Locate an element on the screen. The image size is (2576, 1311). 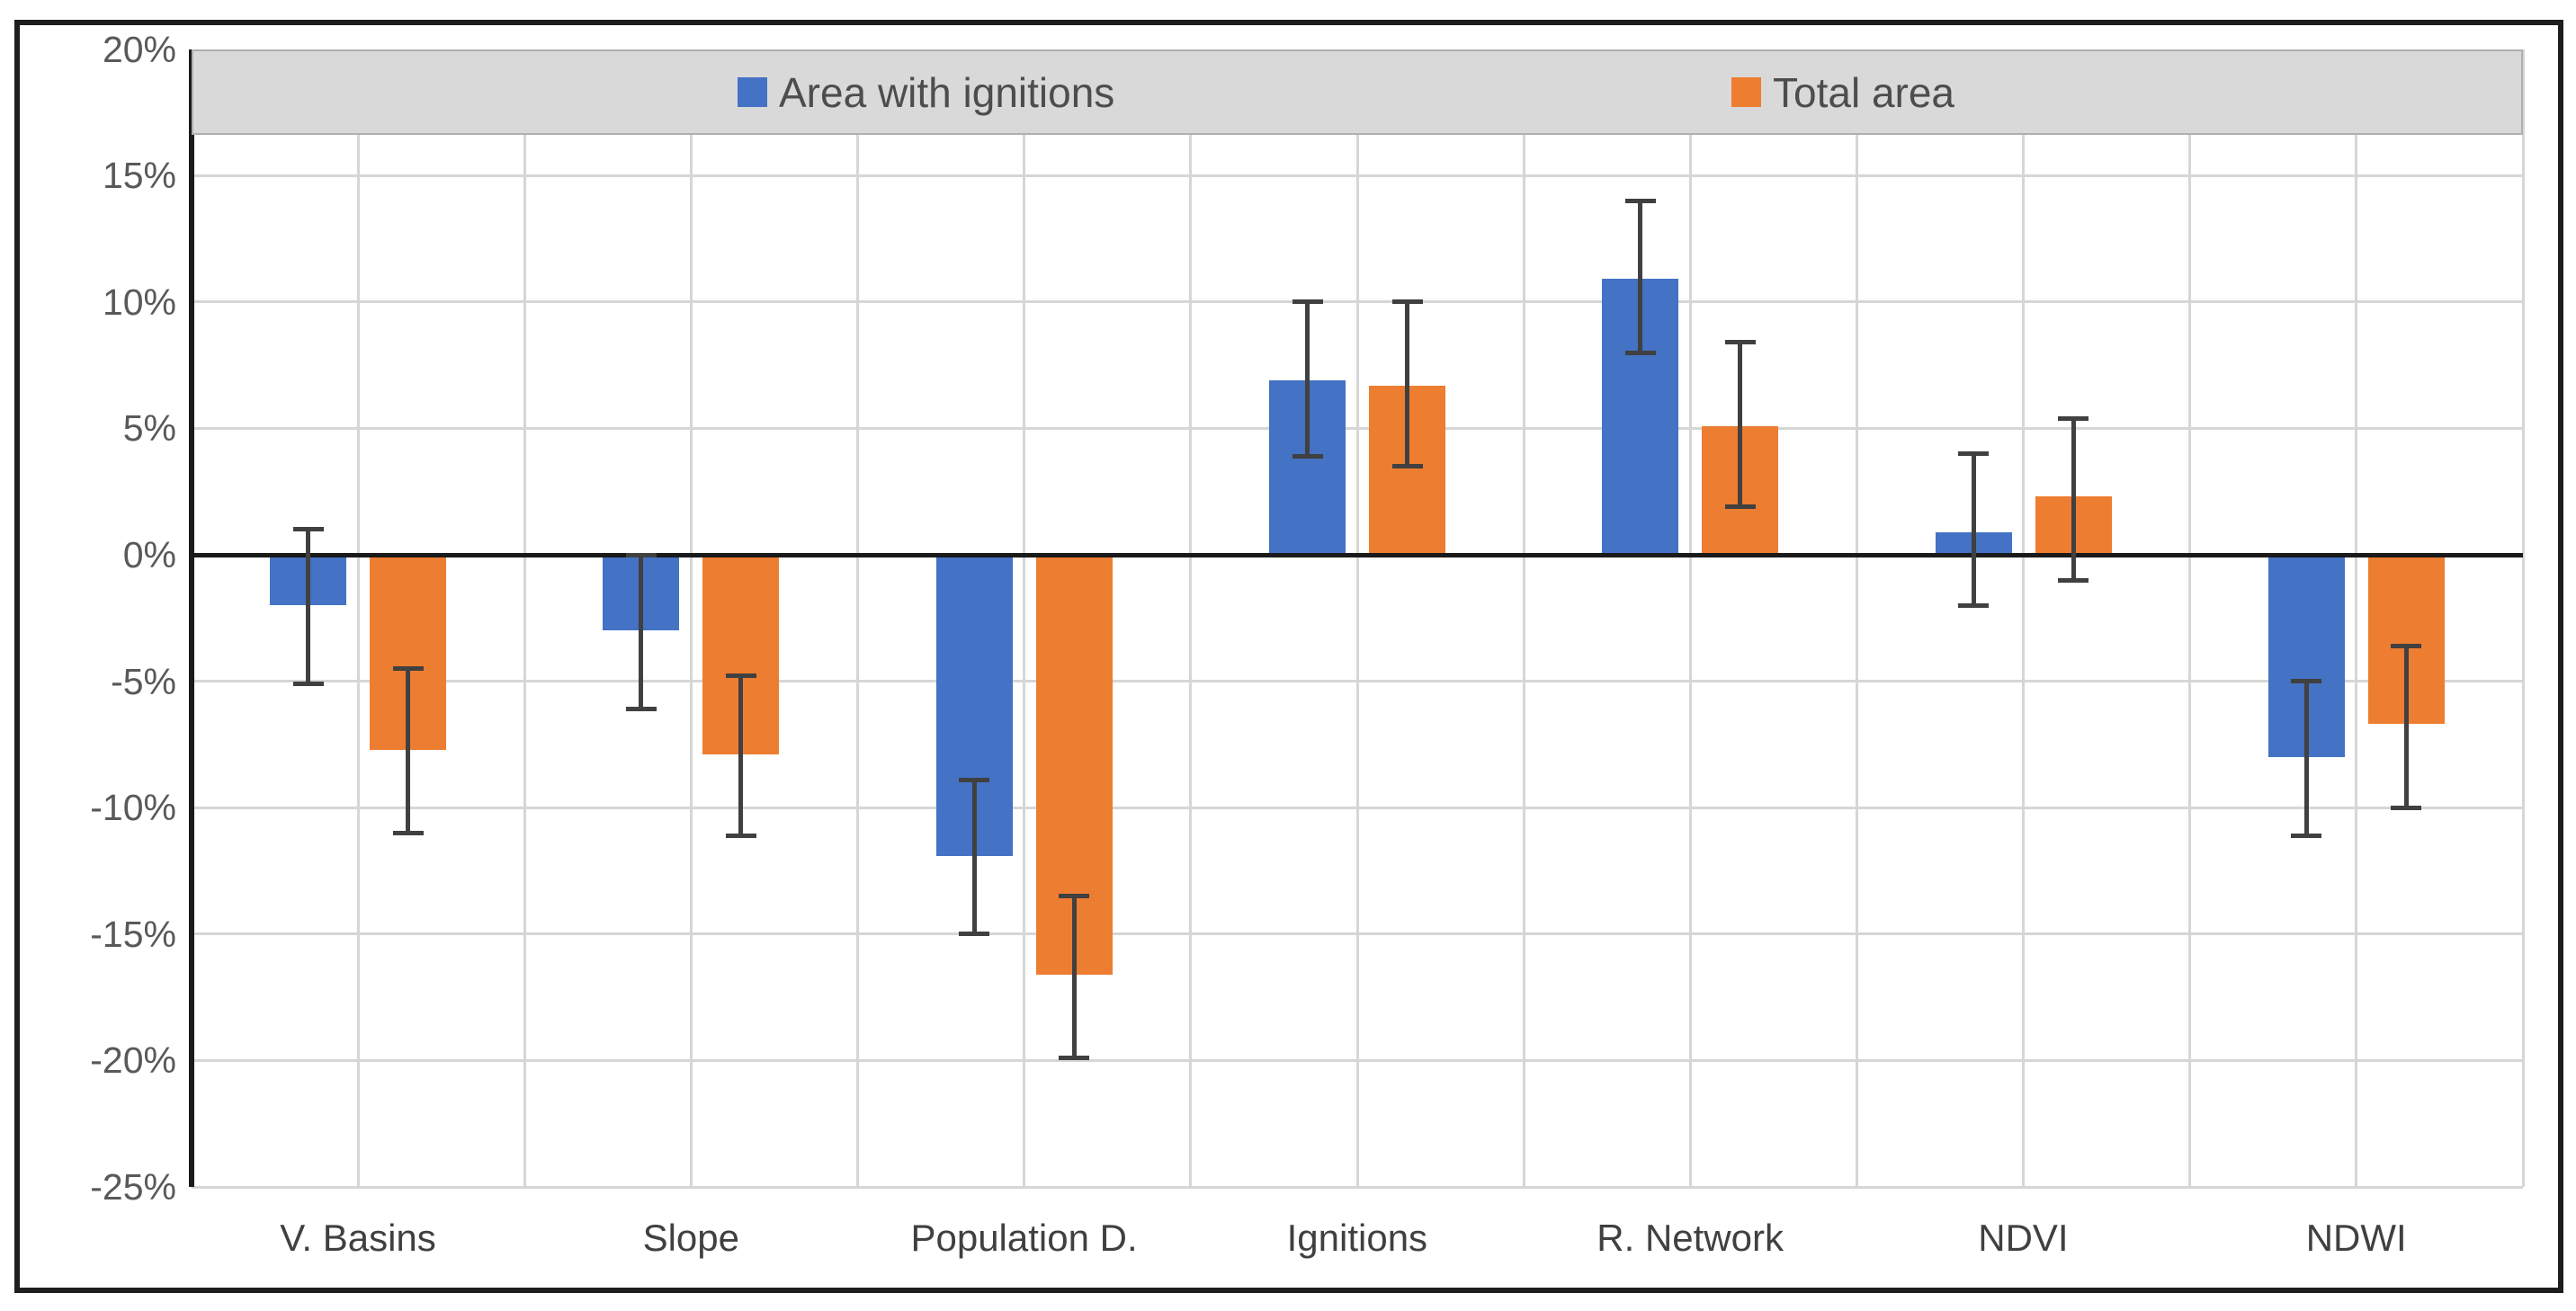
legend-item-total-area: Total area is located at coordinates (1842, 92).